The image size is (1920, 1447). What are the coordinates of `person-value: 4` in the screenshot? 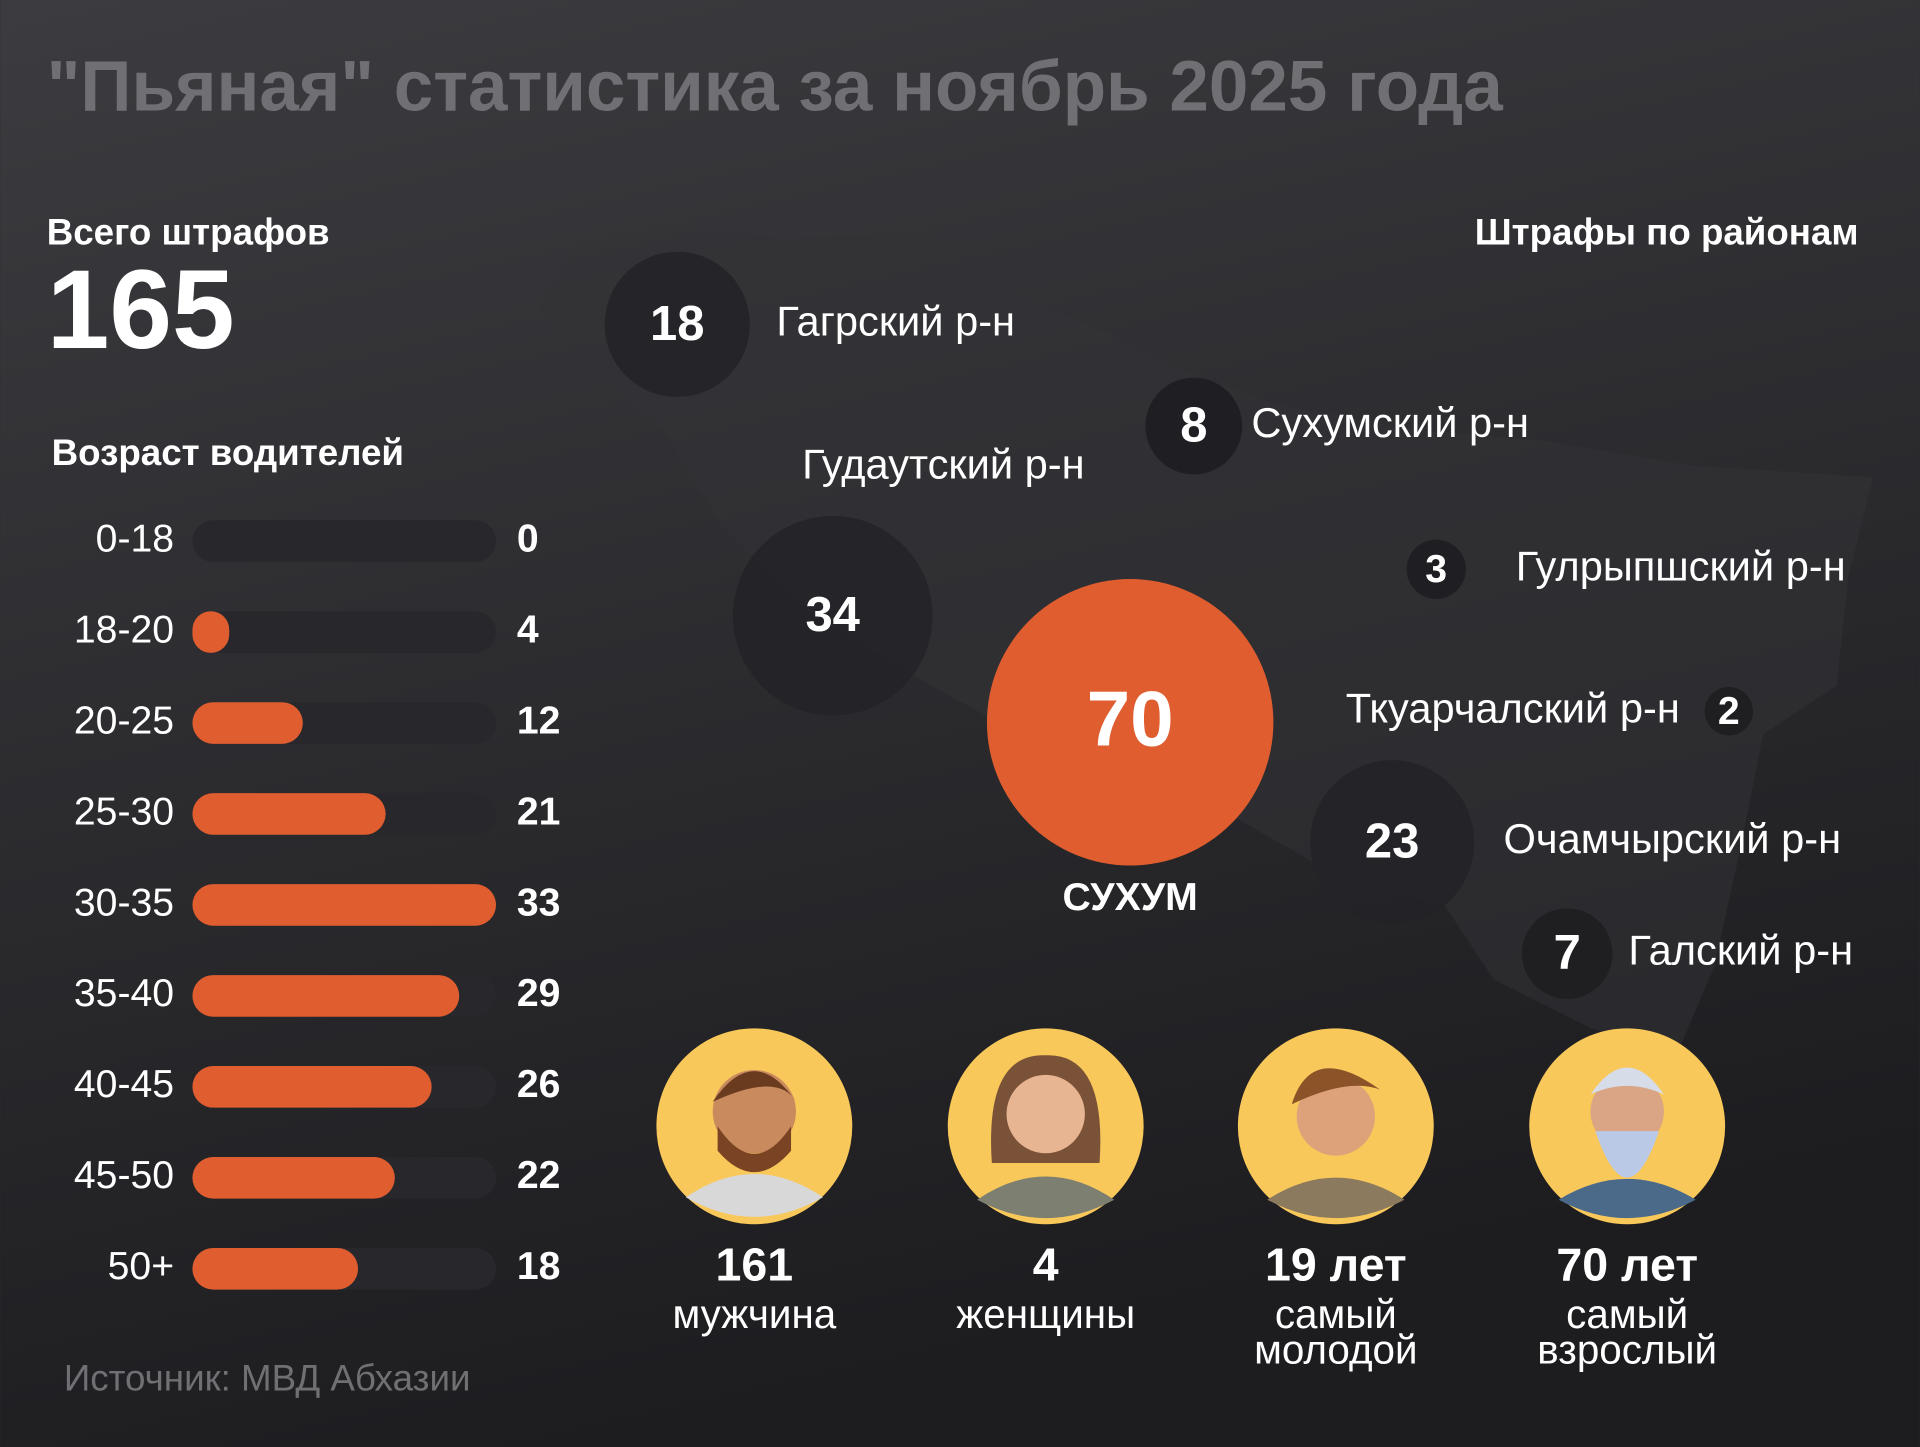 It's located at (1046, 1265).